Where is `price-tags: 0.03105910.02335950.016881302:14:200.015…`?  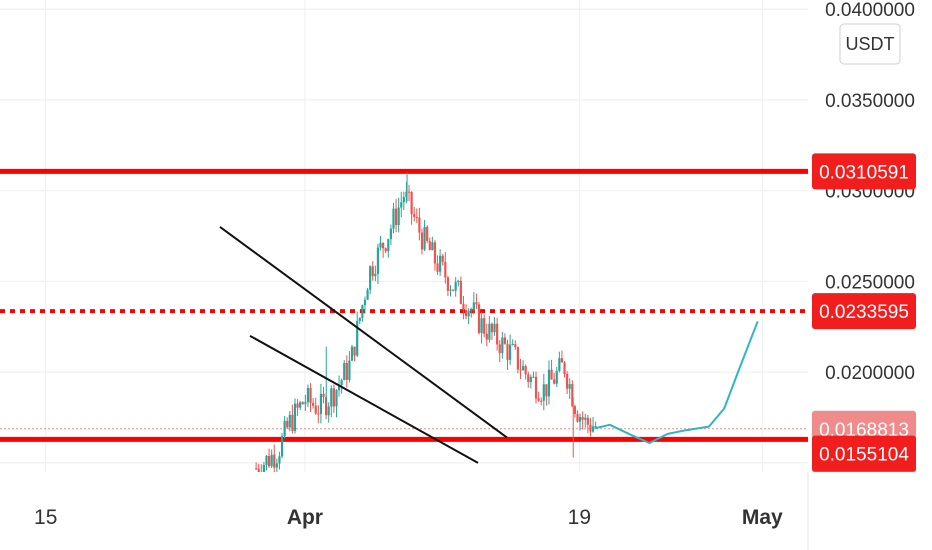
price-tags: 0.03105910.02335950.016881302:14:200.015… is located at coordinates (864, 313).